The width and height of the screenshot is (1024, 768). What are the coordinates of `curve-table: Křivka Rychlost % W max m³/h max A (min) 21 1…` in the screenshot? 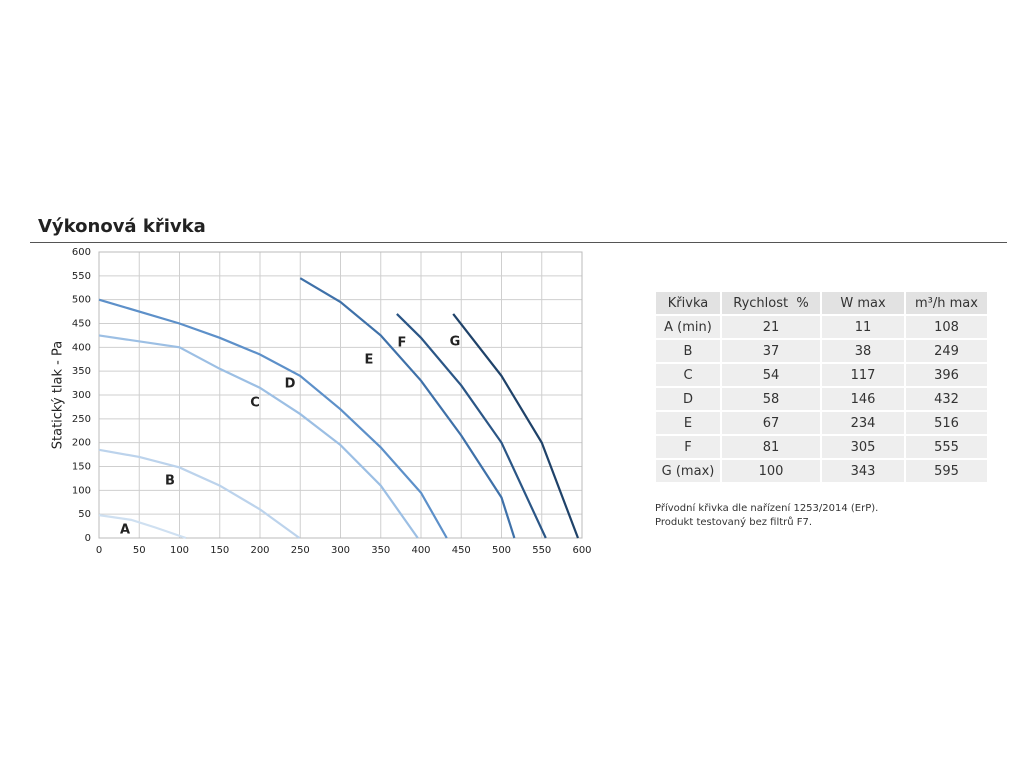 It's located at (821, 387).